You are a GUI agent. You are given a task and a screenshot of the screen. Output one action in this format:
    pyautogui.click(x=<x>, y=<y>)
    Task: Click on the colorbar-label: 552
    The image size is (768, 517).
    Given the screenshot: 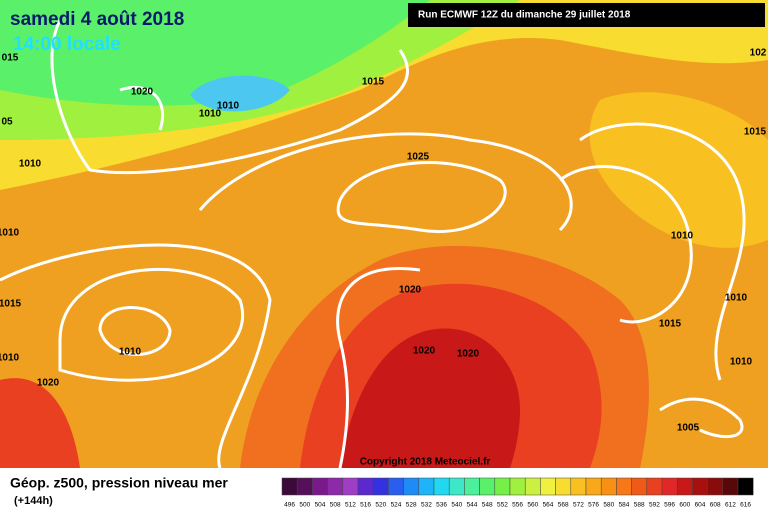 What is the action you would take?
    pyautogui.click(x=502, y=505)
    